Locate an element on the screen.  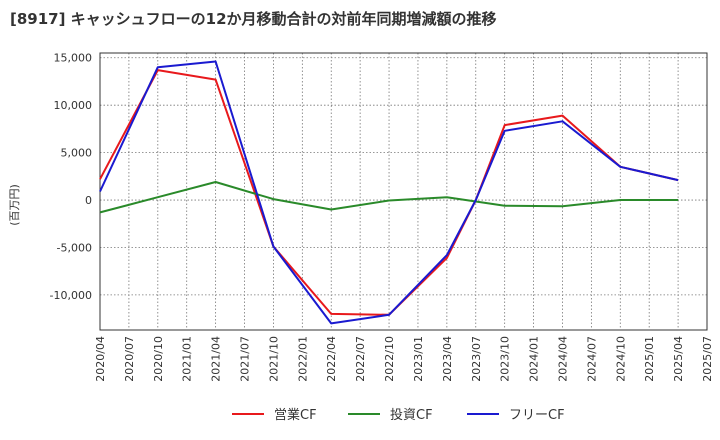
x-tick-label: 2023/04 is located at coordinates (447, 359).